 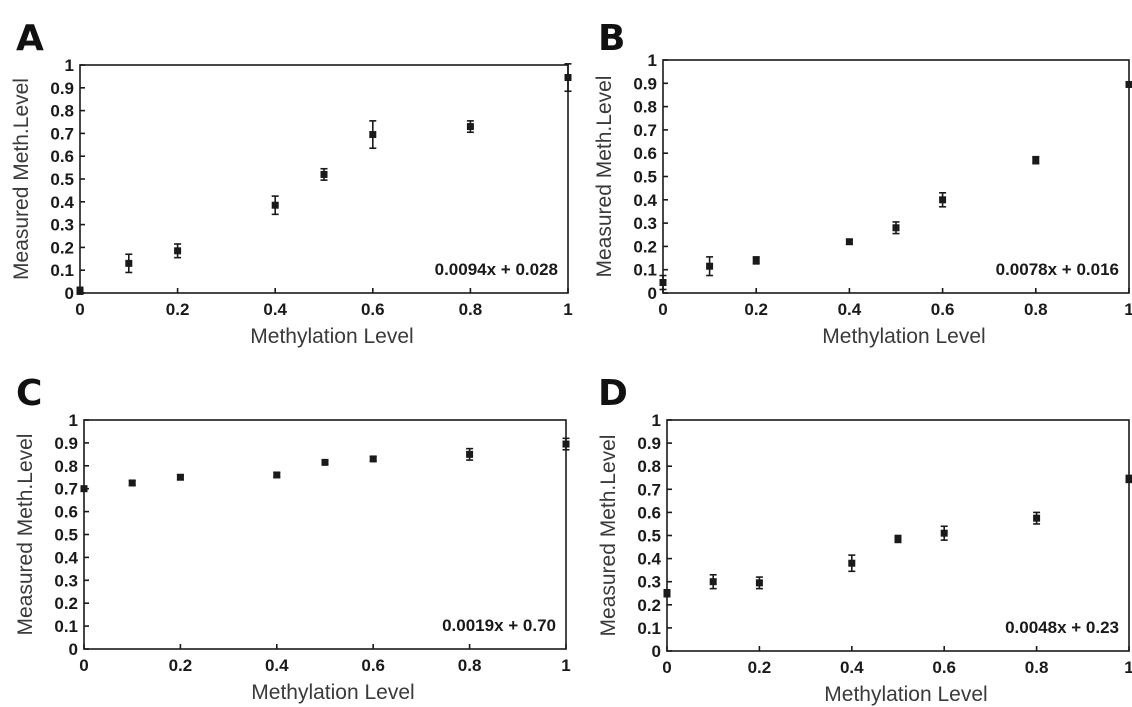 What do you see at coordinates (29, 393) in the screenshot?
I see `panel-label: C` at bounding box center [29, 393].